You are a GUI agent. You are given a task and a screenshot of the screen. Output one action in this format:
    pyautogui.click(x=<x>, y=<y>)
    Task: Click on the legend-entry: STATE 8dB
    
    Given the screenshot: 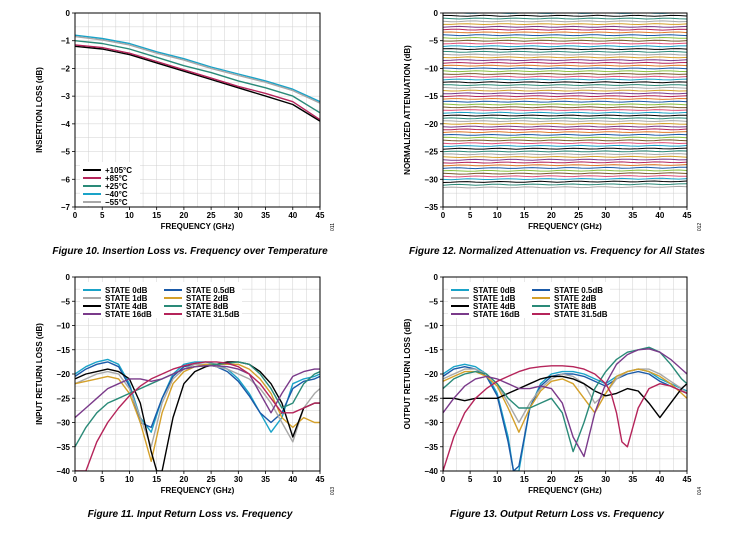 What is the action you would take?
    pyautogui.click(x=575, y=306)
    